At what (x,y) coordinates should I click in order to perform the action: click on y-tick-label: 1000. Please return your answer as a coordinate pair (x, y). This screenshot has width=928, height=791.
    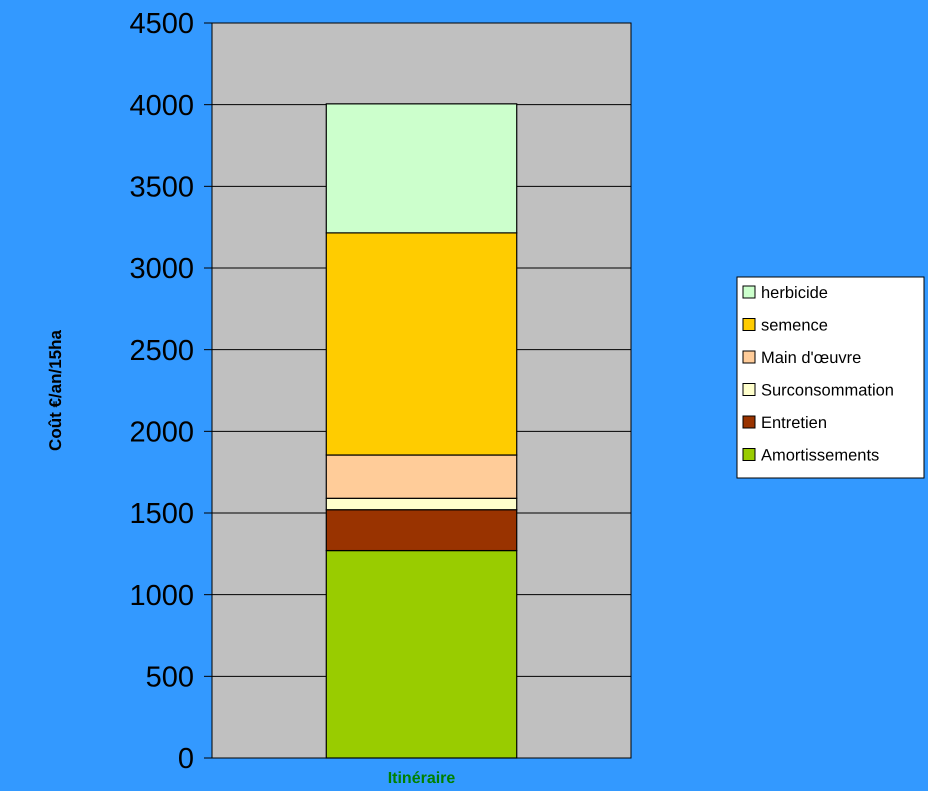
    Looking at the image, I should click on (161, 596).